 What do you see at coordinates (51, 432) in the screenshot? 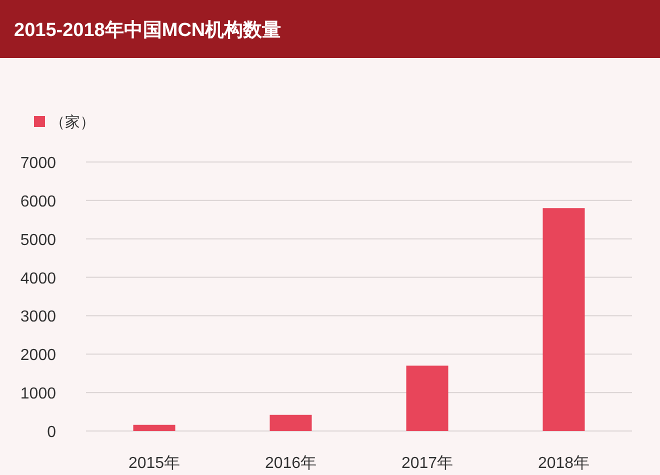
I see `y-tick-label: 0` at bounding box center [51, 432].